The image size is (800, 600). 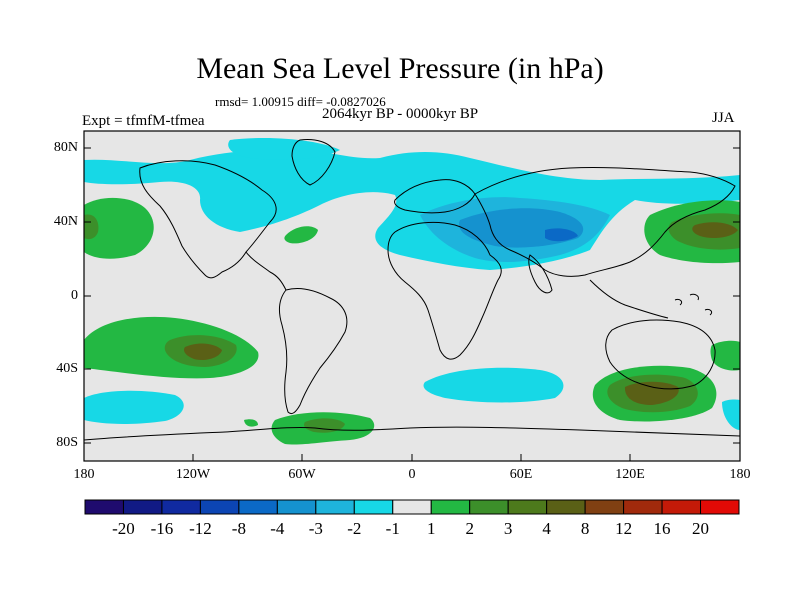 I want to click on lon-label-180w: 180, so click(x=84, y=474).